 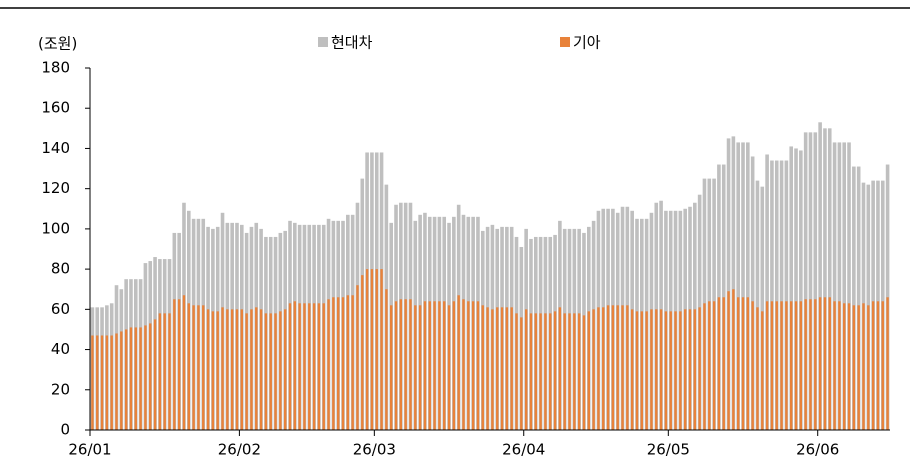 What do you see at coordinates (65, 430) in the screenshot?
I see `y-tick-label: 0` at bounding box center [65, 430].